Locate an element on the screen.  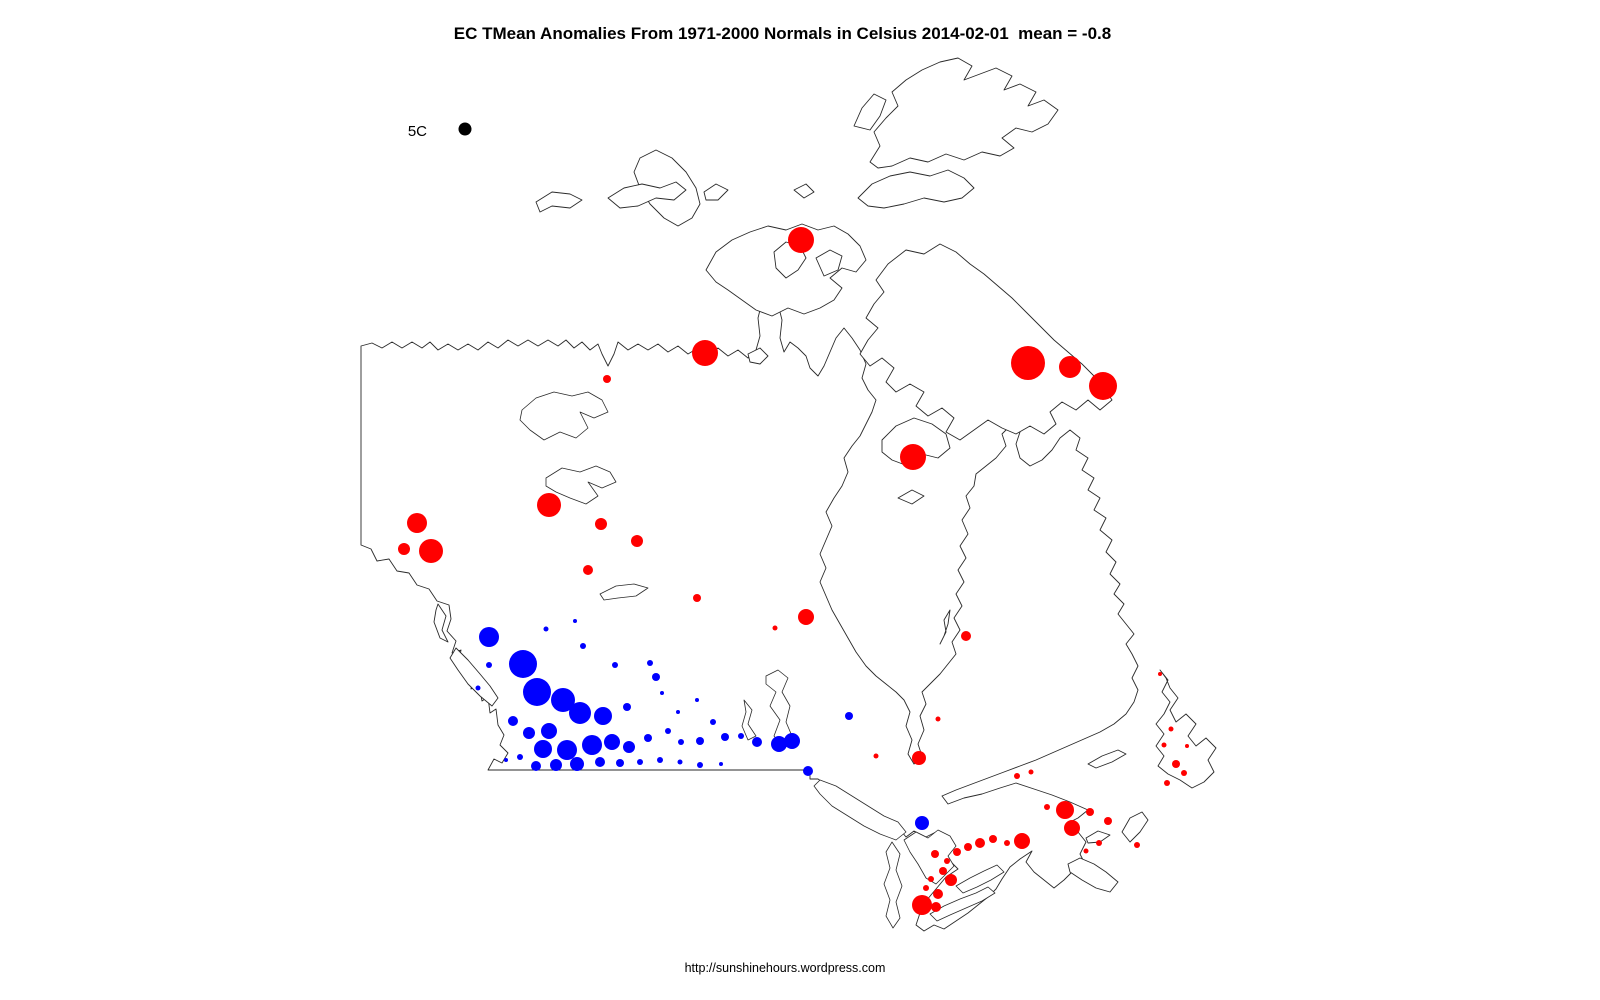
lake-superior-outline is located at coordinates (860, 810).